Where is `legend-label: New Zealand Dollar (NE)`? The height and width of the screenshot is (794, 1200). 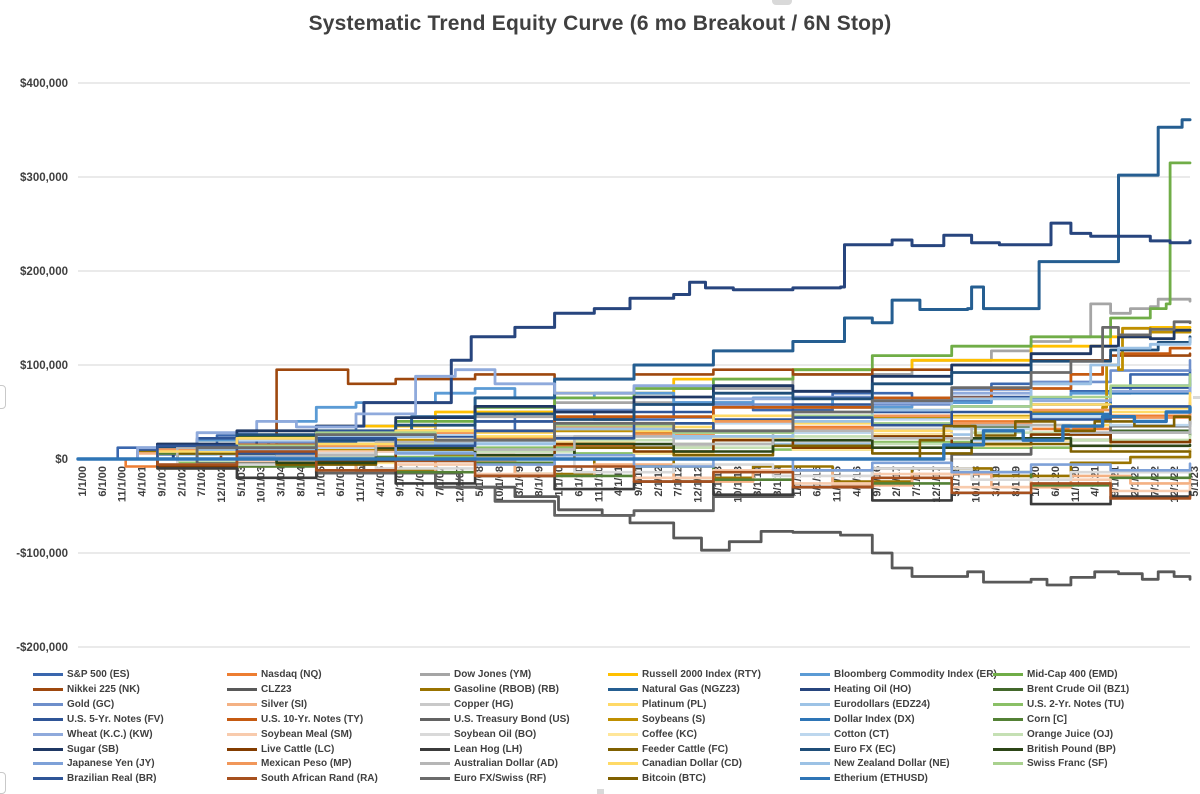 legend-label: New Zealand Dollar (NE) is located at coordinates (892, 764).